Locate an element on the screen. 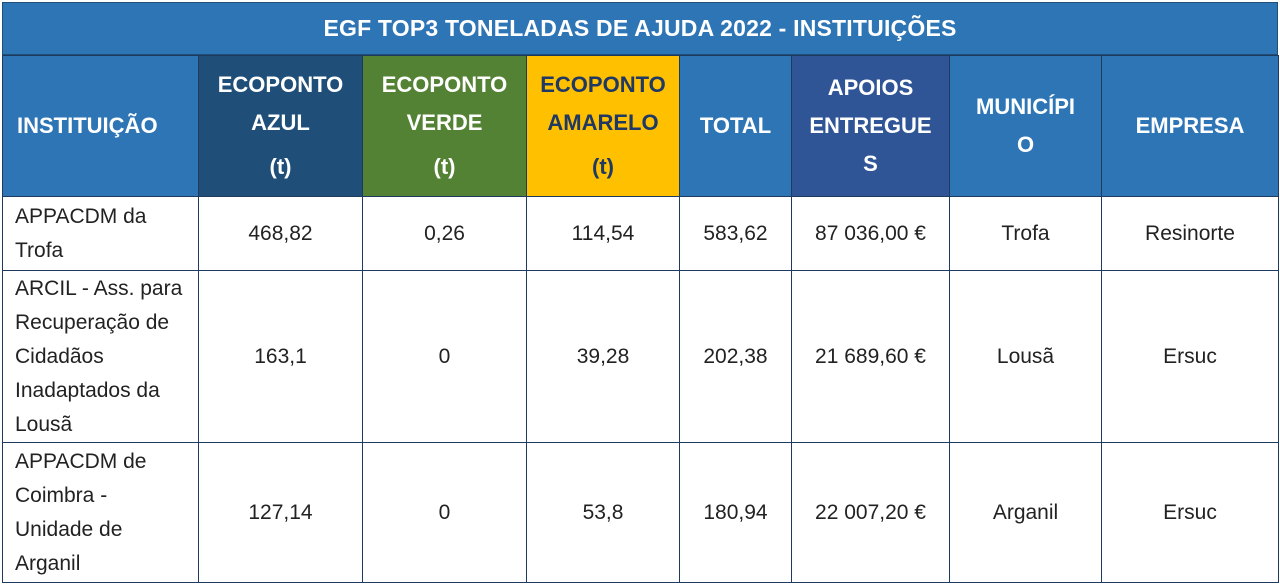  cell-azul: 127,14 is located at coordinates (280, 512).